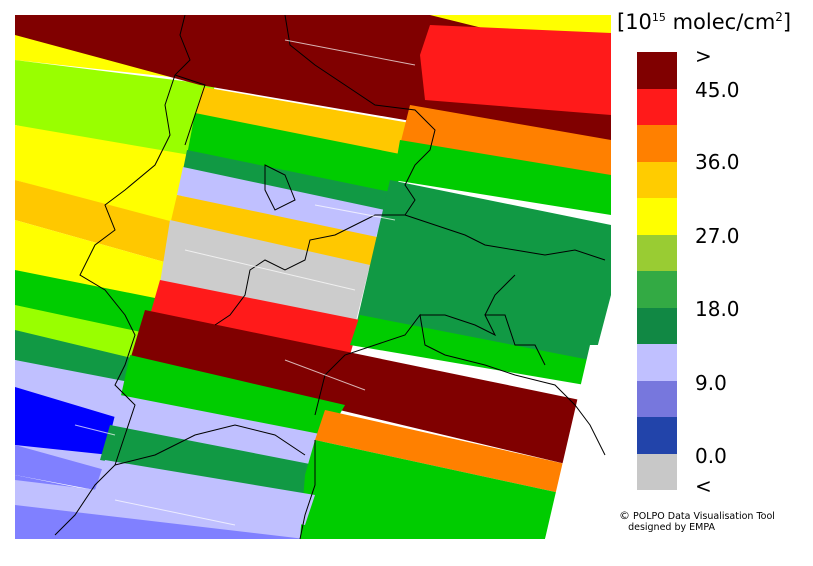 The width and height of the screenshot is (813, 566). Describe the element at coordinates (711, 383) in the screenshot. I see `legend-label: 9.0` at that location.